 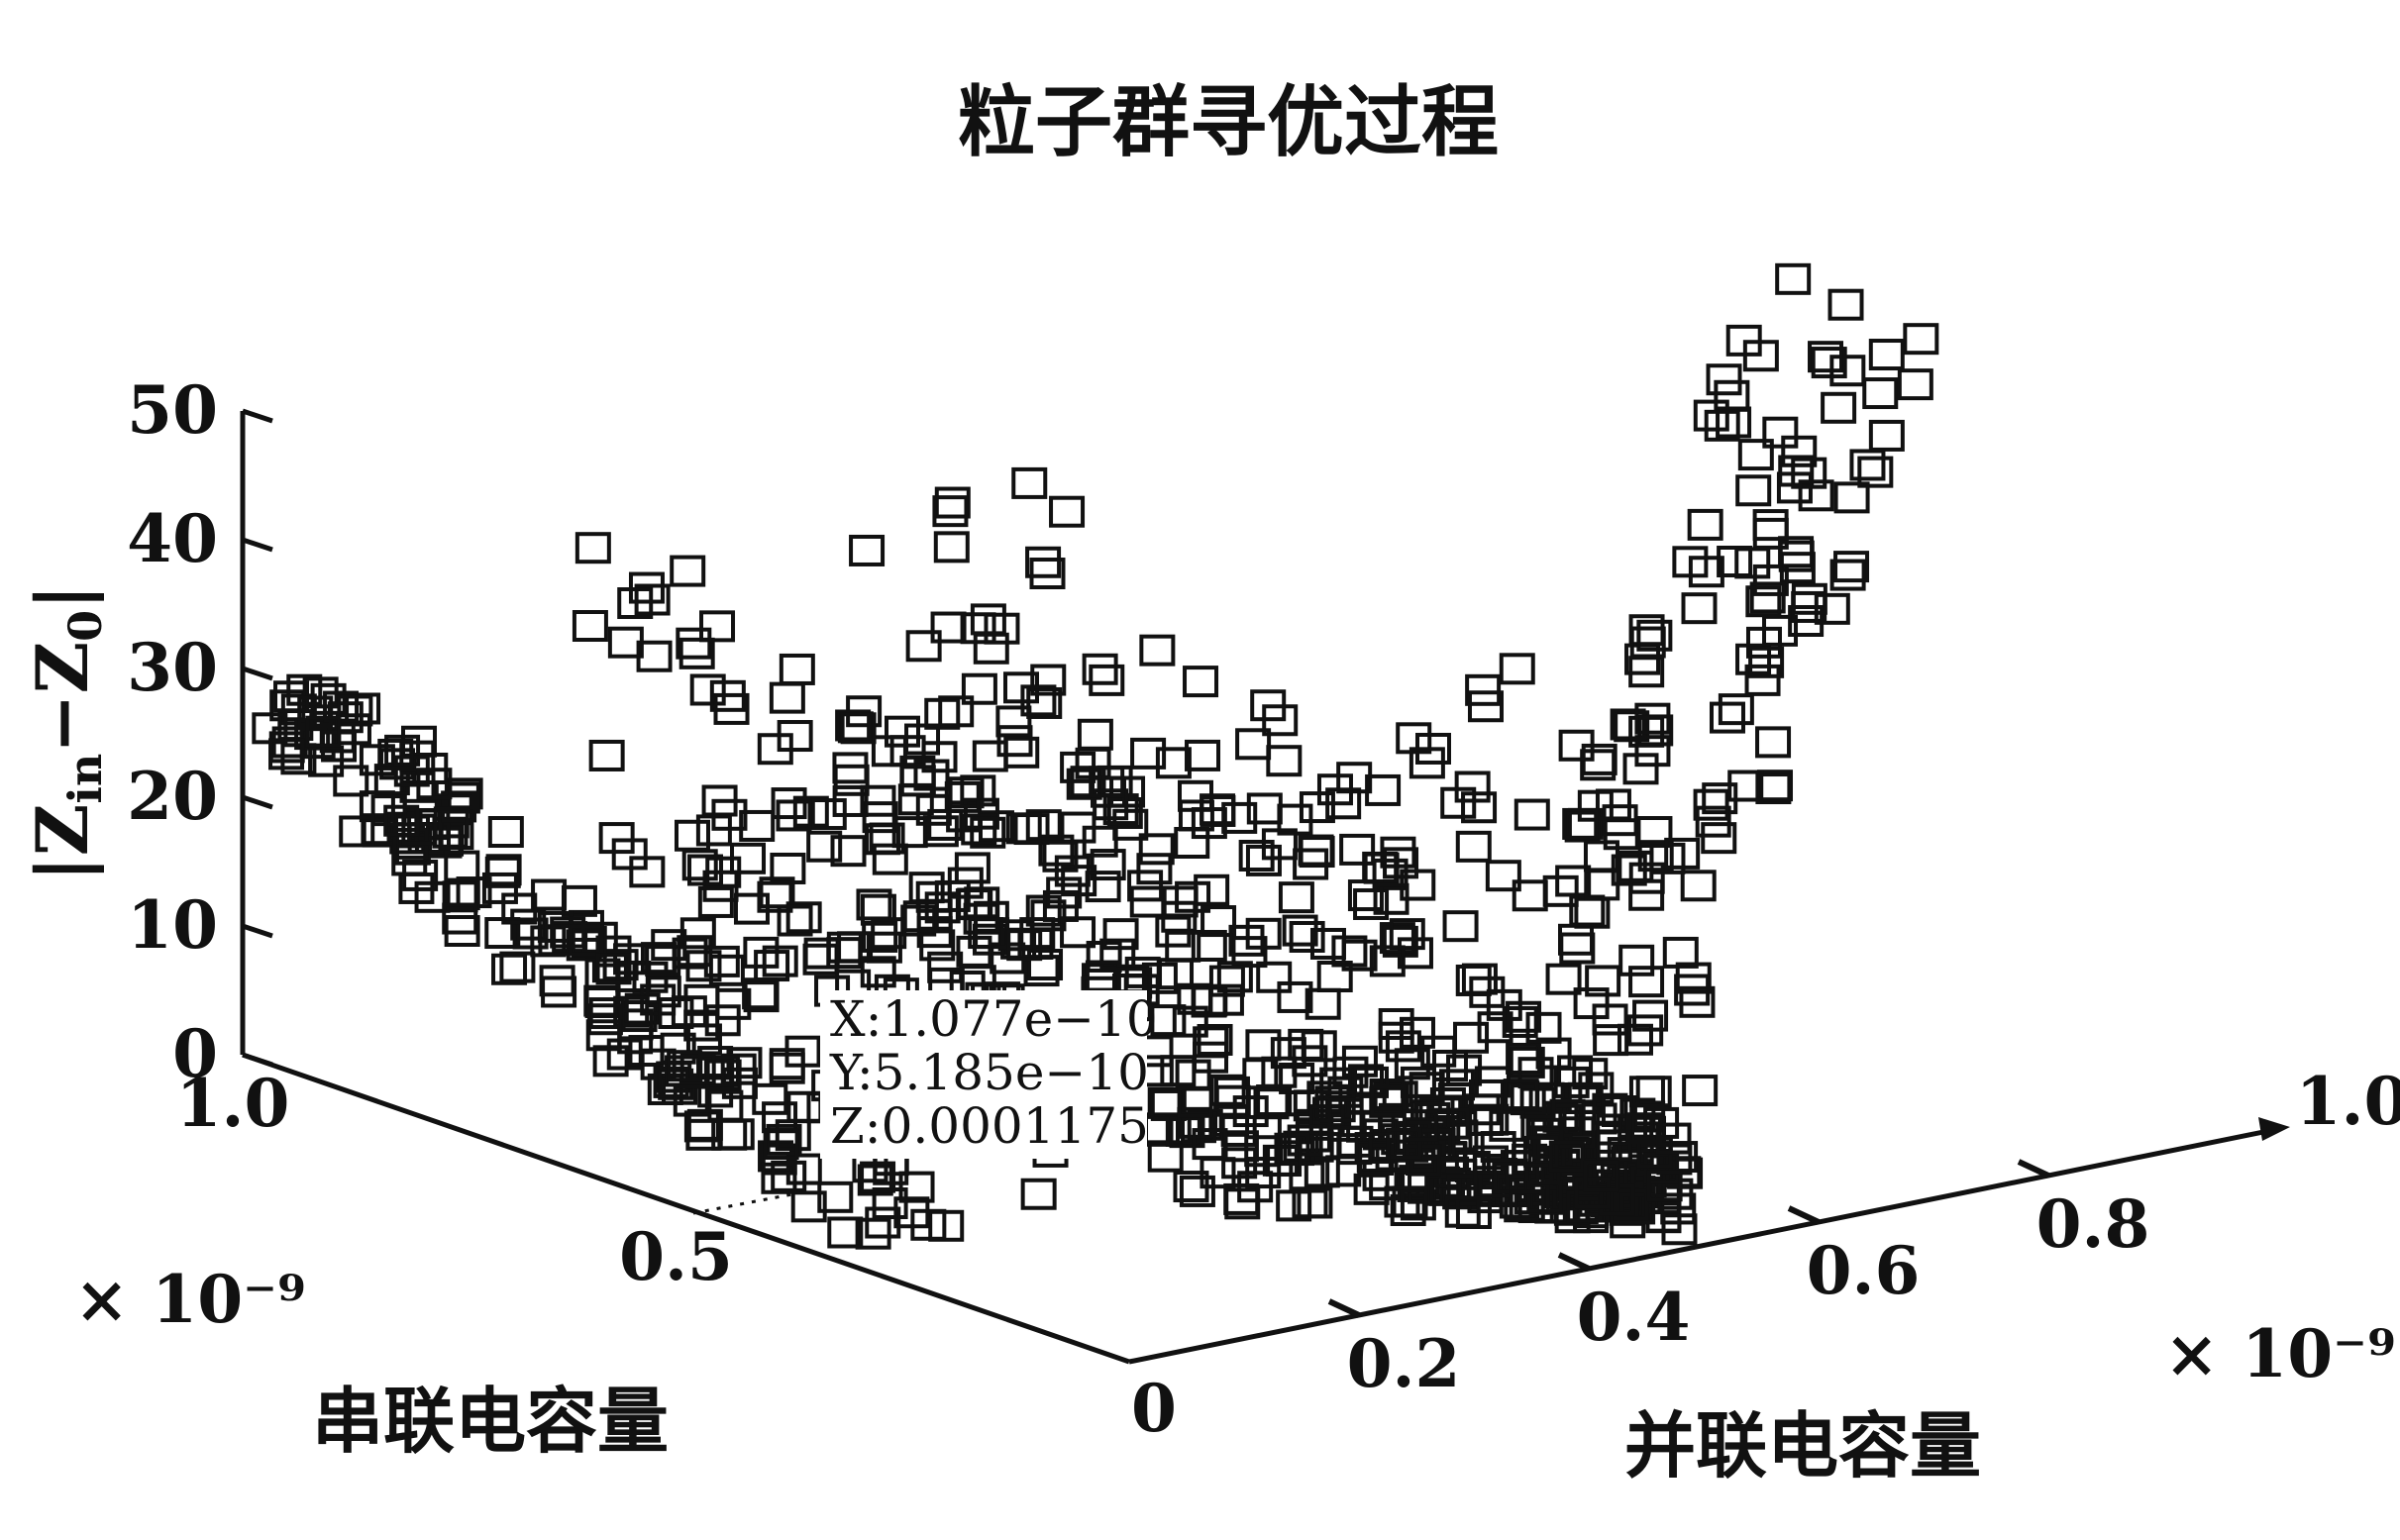 I want to click on datatip: X:1.077e−10 Y:5.185e−10 Z:0.0001175, so click(x=925, y=1102).